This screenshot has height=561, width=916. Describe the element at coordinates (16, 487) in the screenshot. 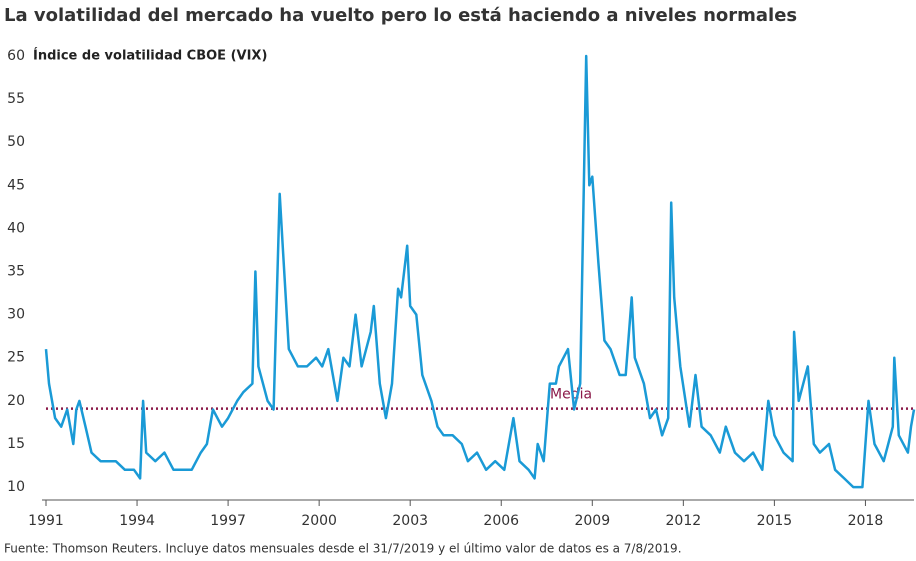

I see `y-tick-label: 10` at that location.